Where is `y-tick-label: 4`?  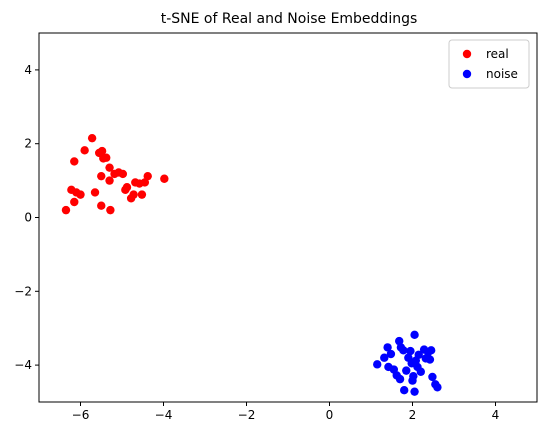 y-tick-label: 4 is located at coordinates (28, 70).